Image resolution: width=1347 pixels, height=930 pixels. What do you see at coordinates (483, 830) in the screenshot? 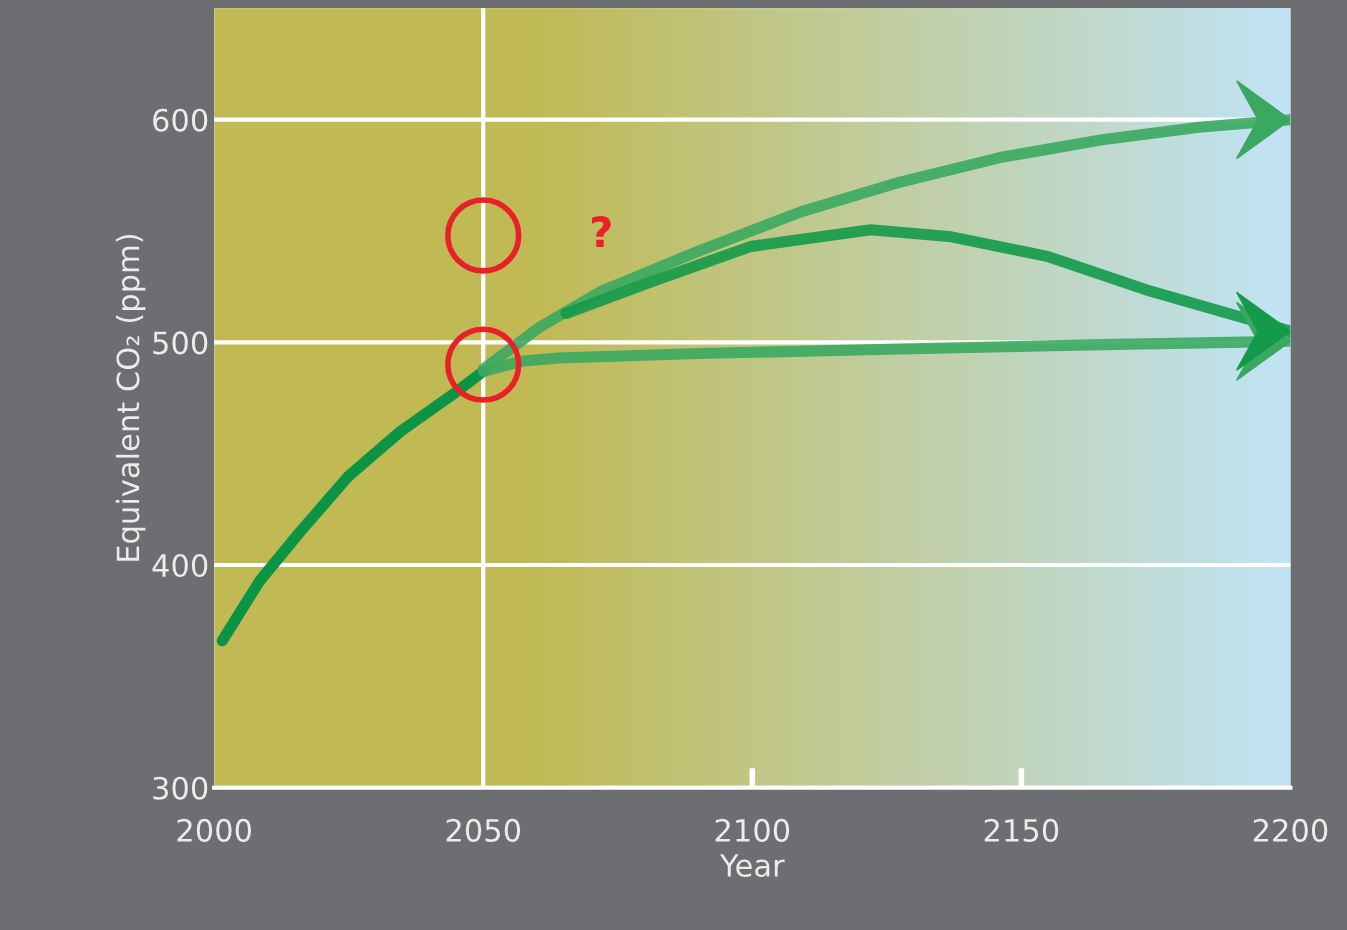
I see `x-tick-label: 2050` at bounding box center [483, 830].